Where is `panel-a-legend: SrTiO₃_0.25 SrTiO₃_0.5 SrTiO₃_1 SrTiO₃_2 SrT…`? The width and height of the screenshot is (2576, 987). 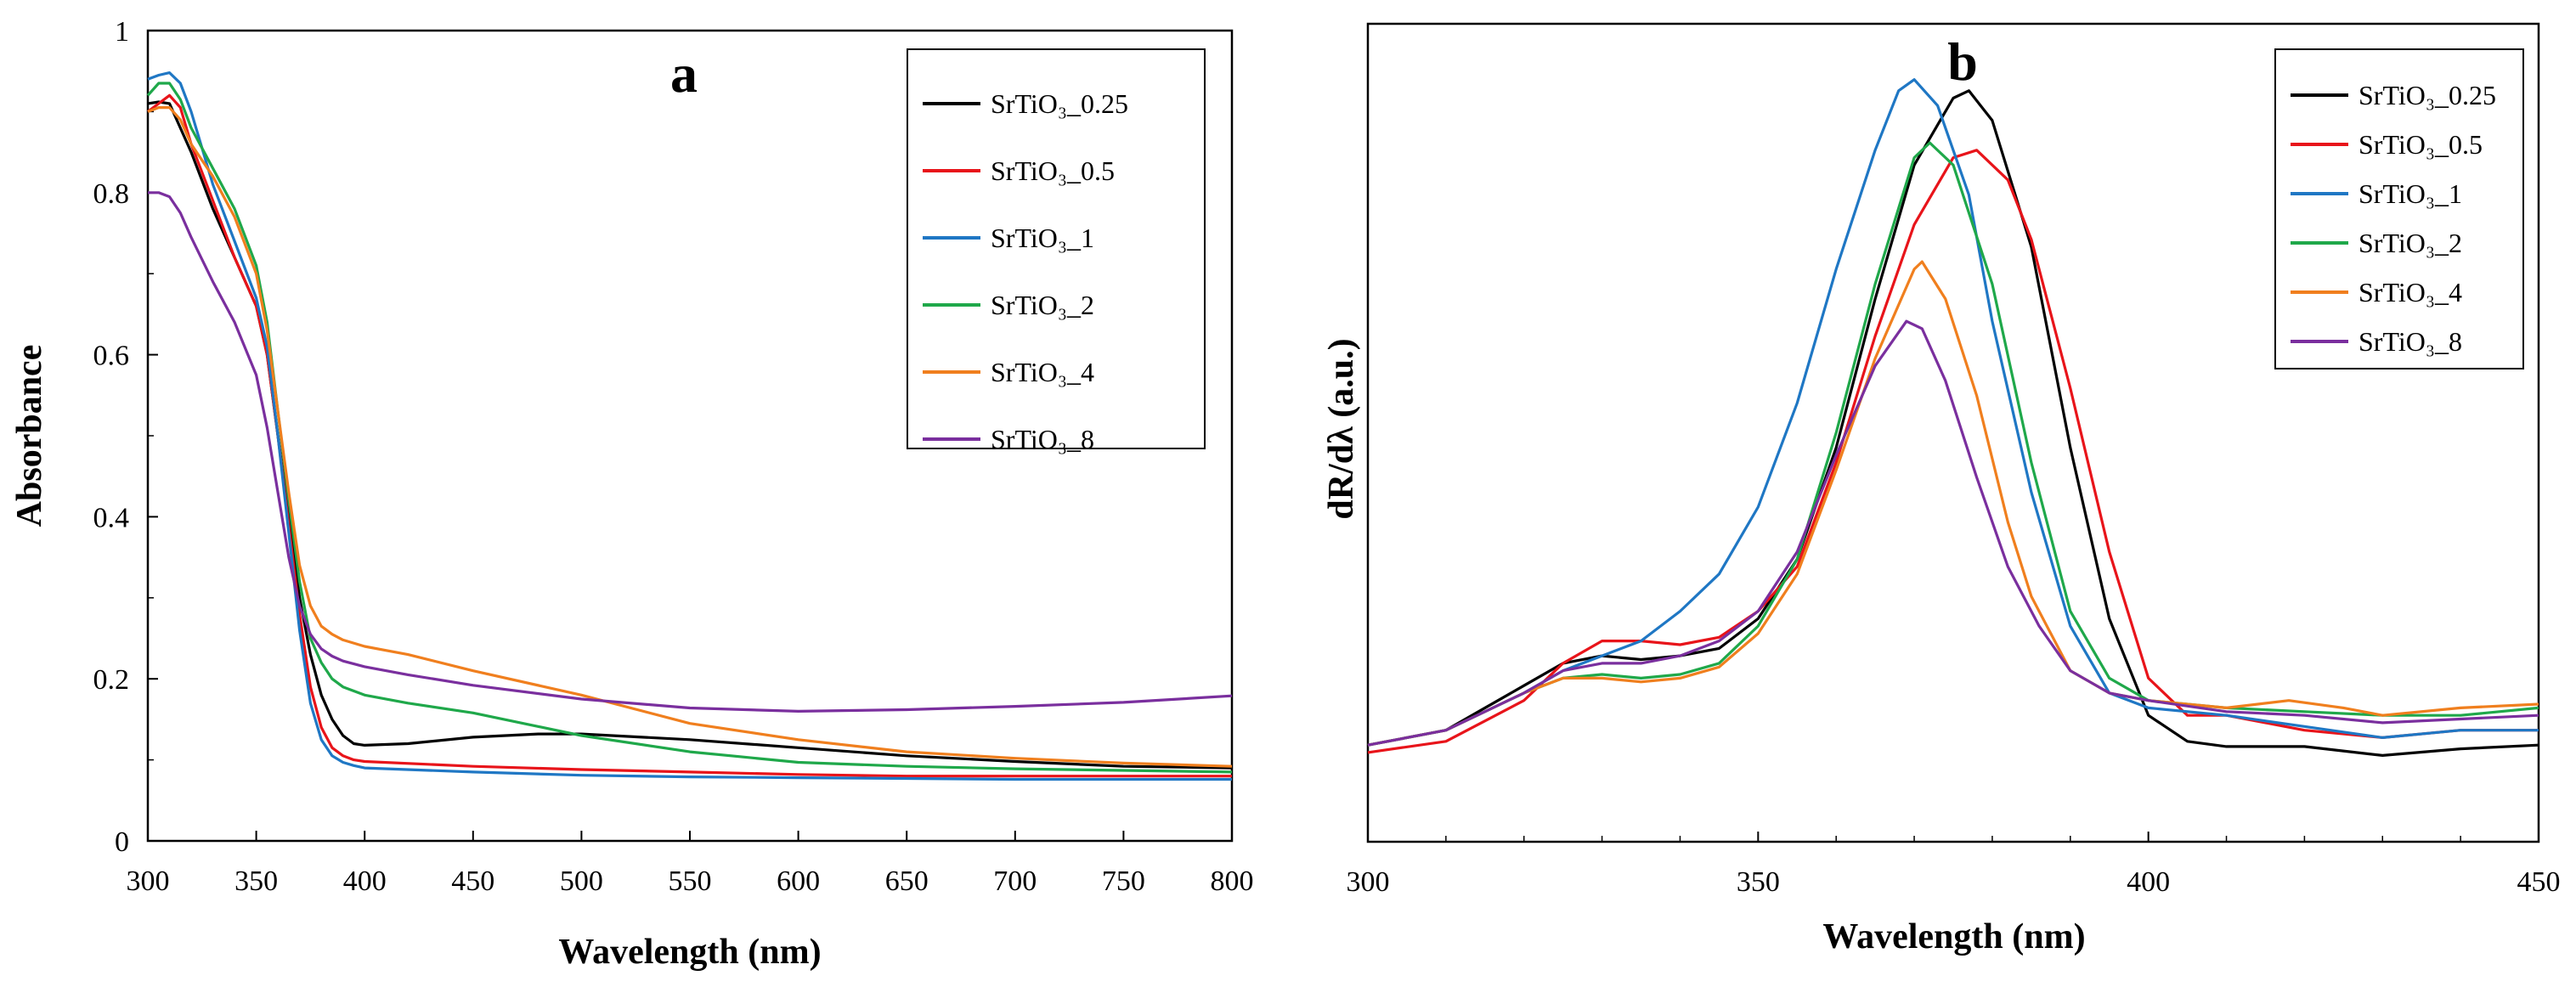 panel-a-legend: SrTiO₃_0.25 SrTiO₃_0.5 SrTiO₃_1 SrTiO₃_2 SrT… is located at coordinates (1057, 251).